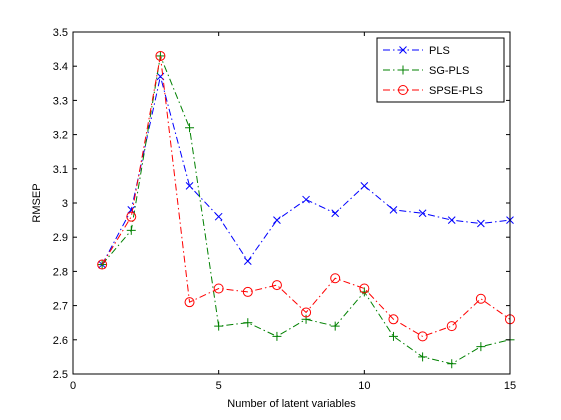  I want to click on legend-label-spse-pls: SPSE-PLS, so click(456, 91).